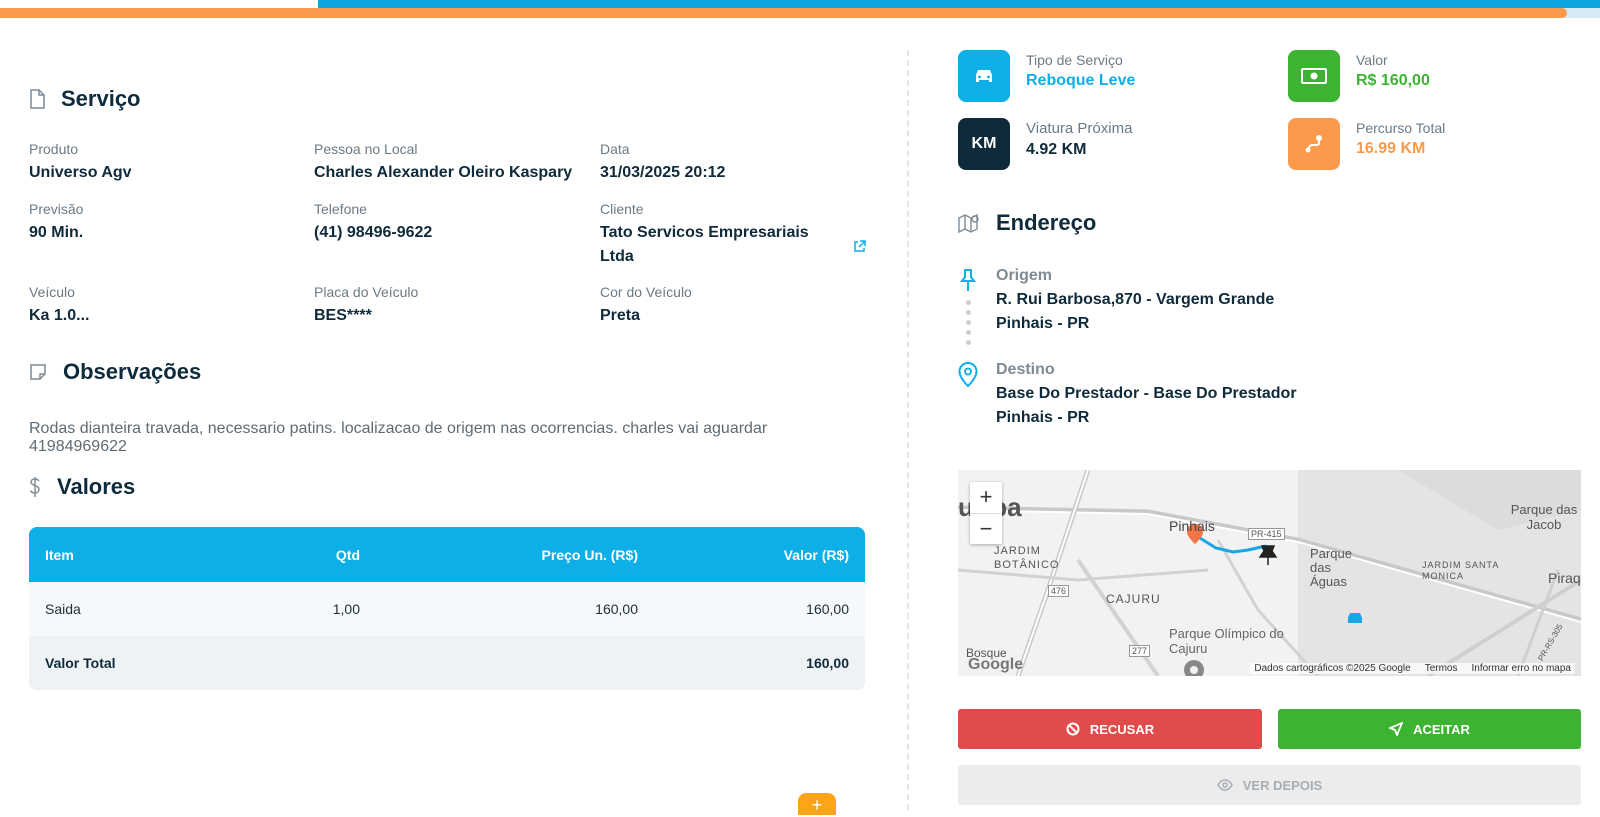 Image resolution: width=1600 pixels, height=817 pixels. I want to click on observacoes-section-title: Observações, so click(115, 372).